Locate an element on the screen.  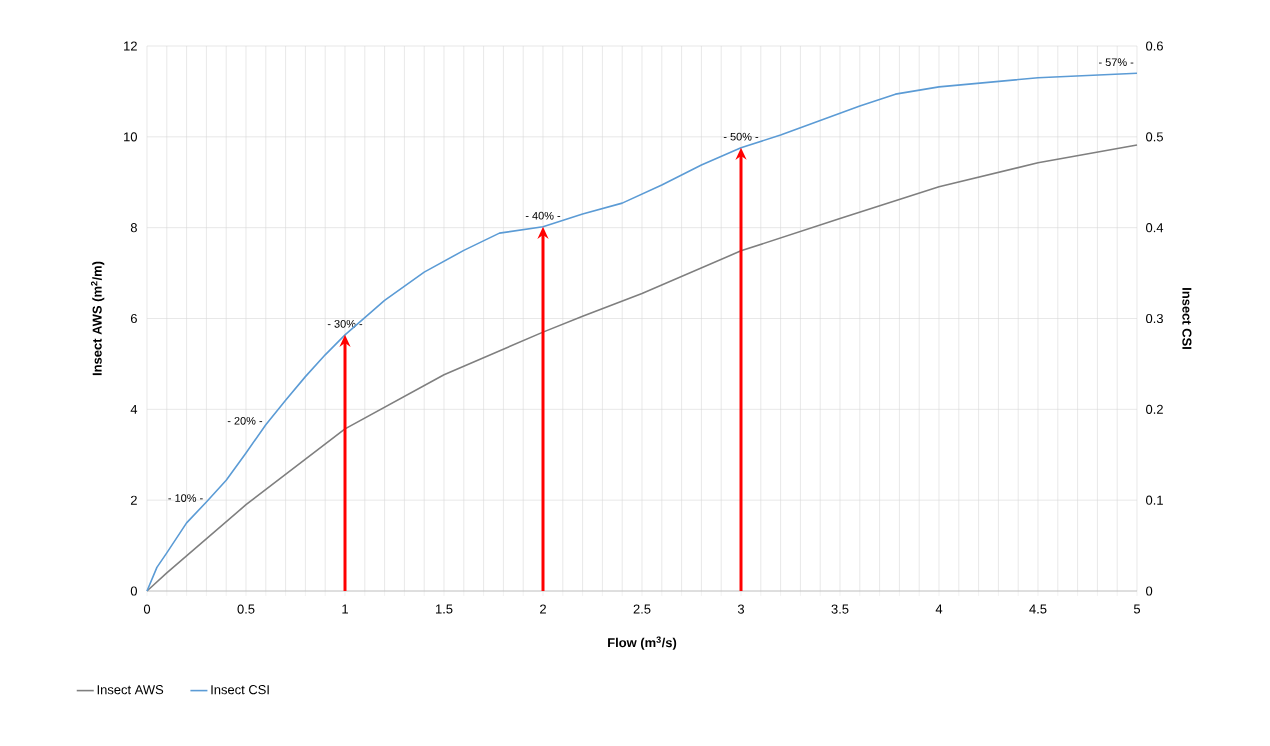
annotation: - 40% - is located at coordinates (543, 215).